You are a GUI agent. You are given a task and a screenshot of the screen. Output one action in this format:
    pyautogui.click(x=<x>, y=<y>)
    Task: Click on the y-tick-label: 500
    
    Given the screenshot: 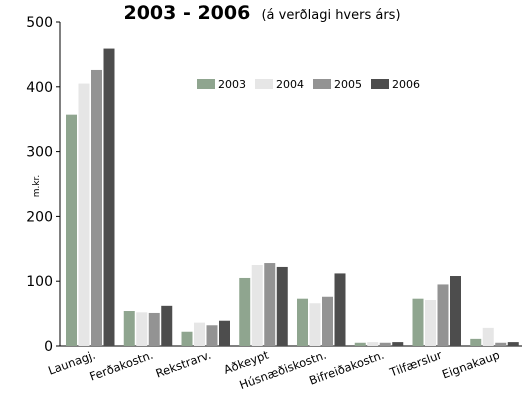 What is the action you would take?
    pyautogui.click(x=39, y=23)
    